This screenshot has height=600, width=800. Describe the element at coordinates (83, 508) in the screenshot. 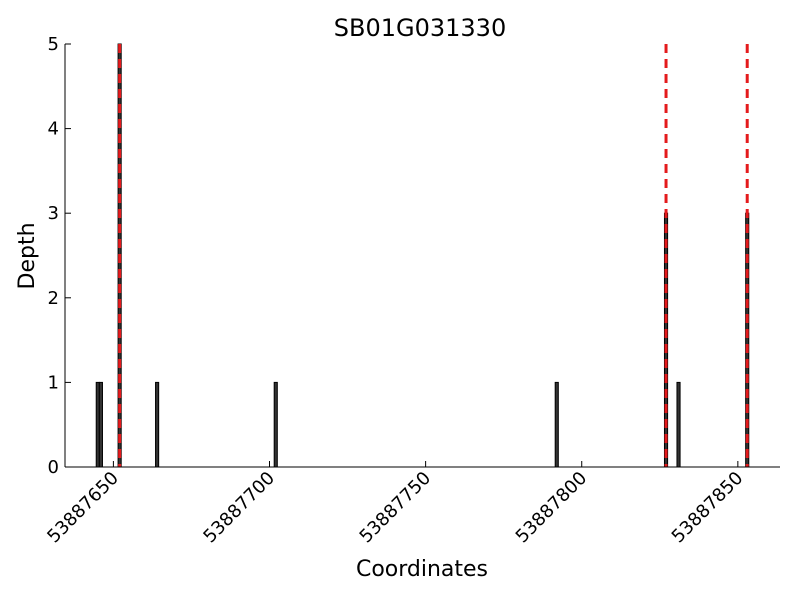

I see `x-tick-label: 53887650` at that location.